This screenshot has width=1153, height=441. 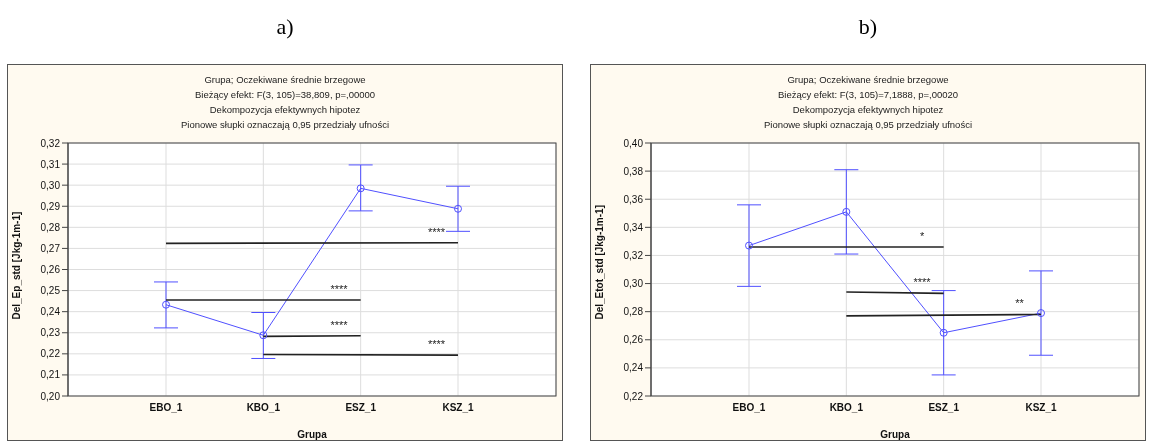 I want to click on annotation: *, so click(x=922, y=236).